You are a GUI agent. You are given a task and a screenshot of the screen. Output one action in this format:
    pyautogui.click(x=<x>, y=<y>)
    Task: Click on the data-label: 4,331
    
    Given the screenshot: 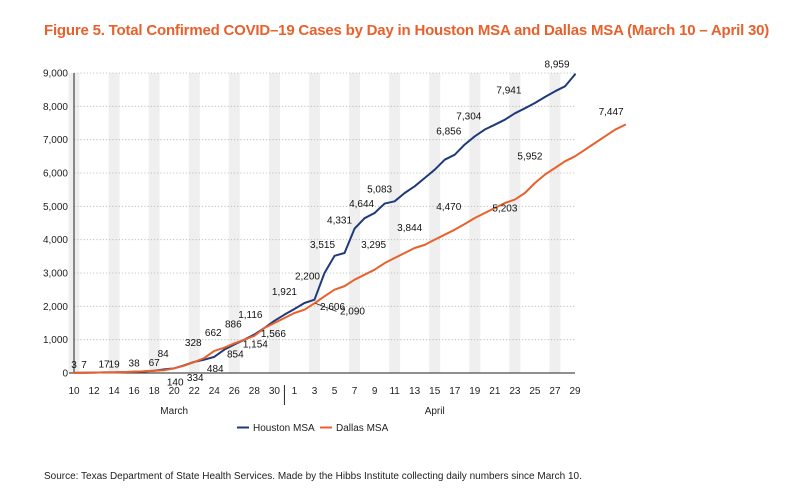 What is the action you would take?
    pyautogui.click(x=339, y=221)
    